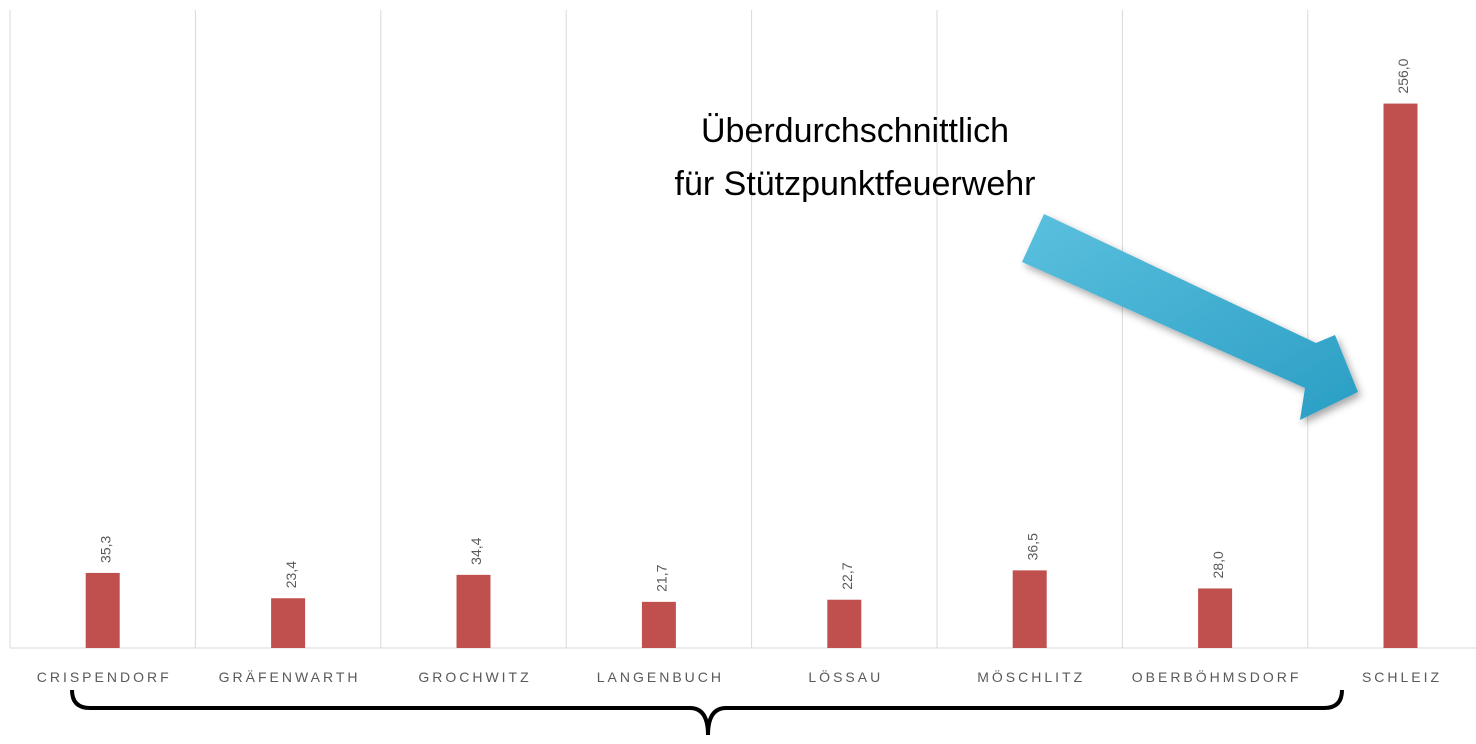 This screenshot has width=1476, height=744. I want to click on annotation: Überdurchschnittlich, so click(855, 131).